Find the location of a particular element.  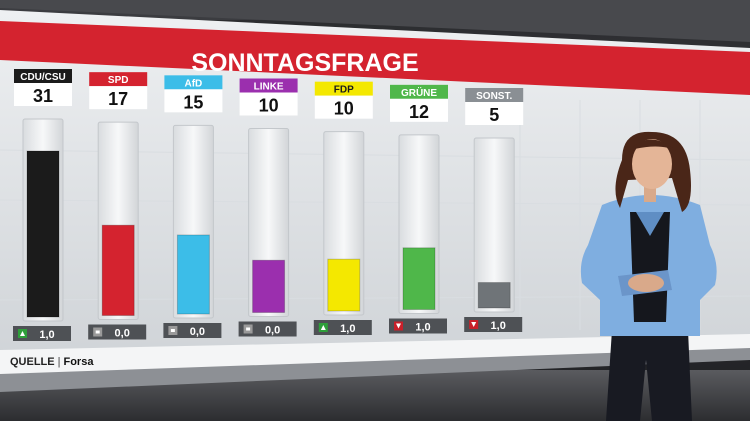

bar-tube is located at coordinates (494, 225).